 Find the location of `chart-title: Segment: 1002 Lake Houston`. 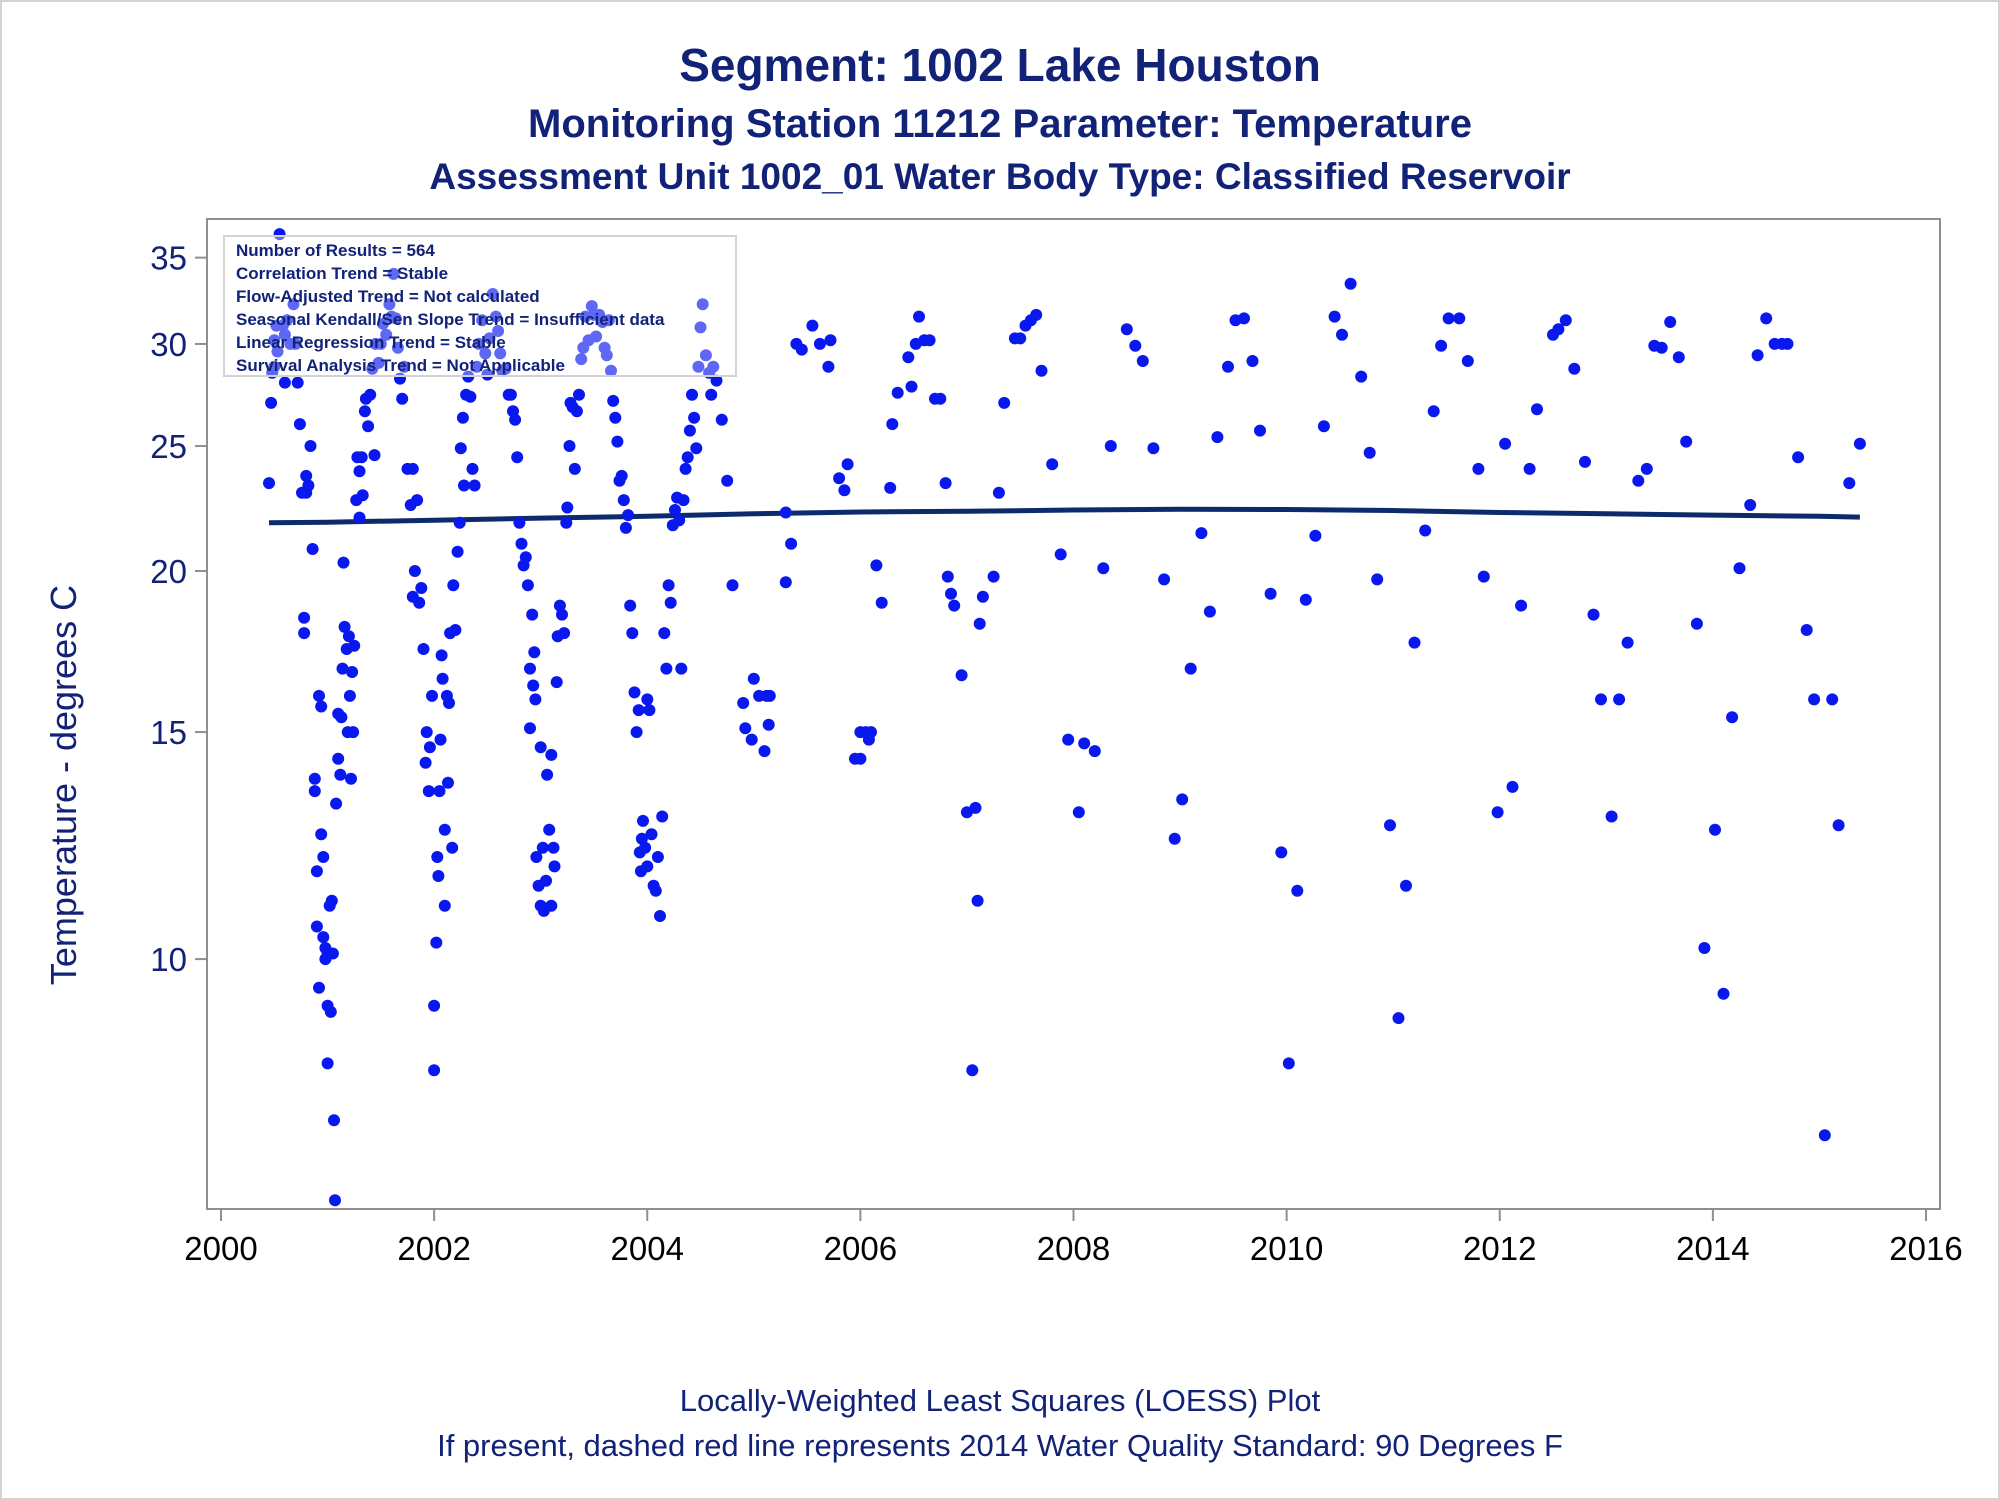

chart-title: Segment: 1002 Lake Houston is located at coordinates (1000, 65).